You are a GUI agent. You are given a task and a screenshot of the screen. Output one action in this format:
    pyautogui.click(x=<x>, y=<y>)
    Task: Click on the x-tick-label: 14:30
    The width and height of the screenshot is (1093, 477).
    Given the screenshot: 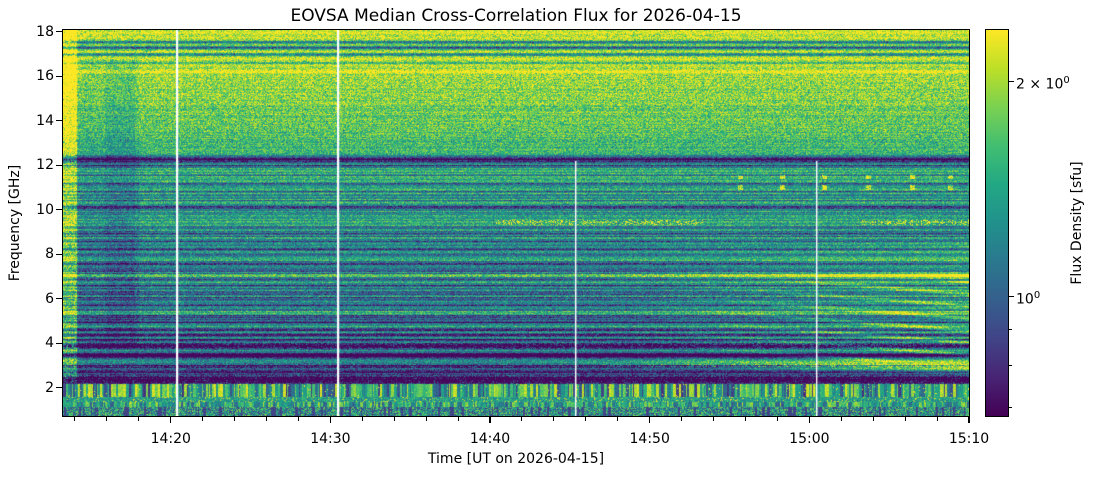 What is the action you would take?
    pyautogui.click(x=330, y=439)
    